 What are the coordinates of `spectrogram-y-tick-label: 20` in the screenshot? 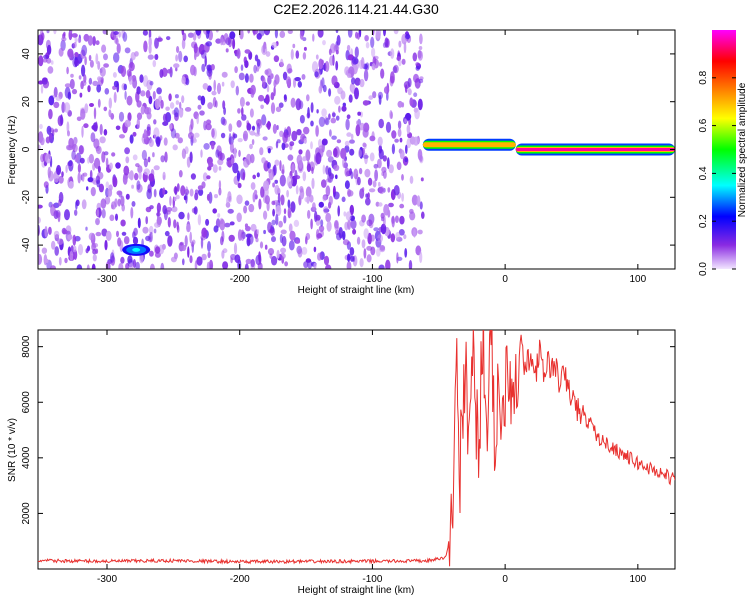 It's located at (26, 102).